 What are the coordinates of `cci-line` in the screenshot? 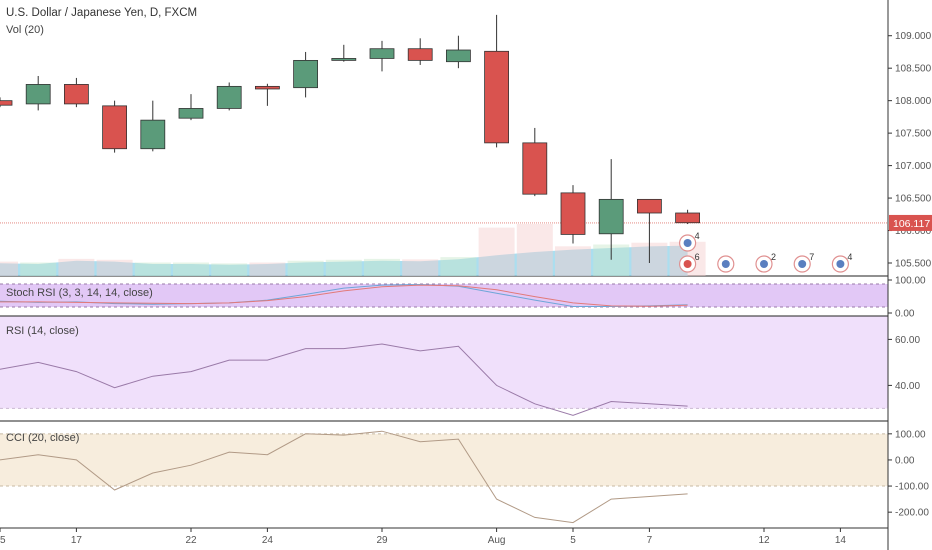 It's located at (344, 477).